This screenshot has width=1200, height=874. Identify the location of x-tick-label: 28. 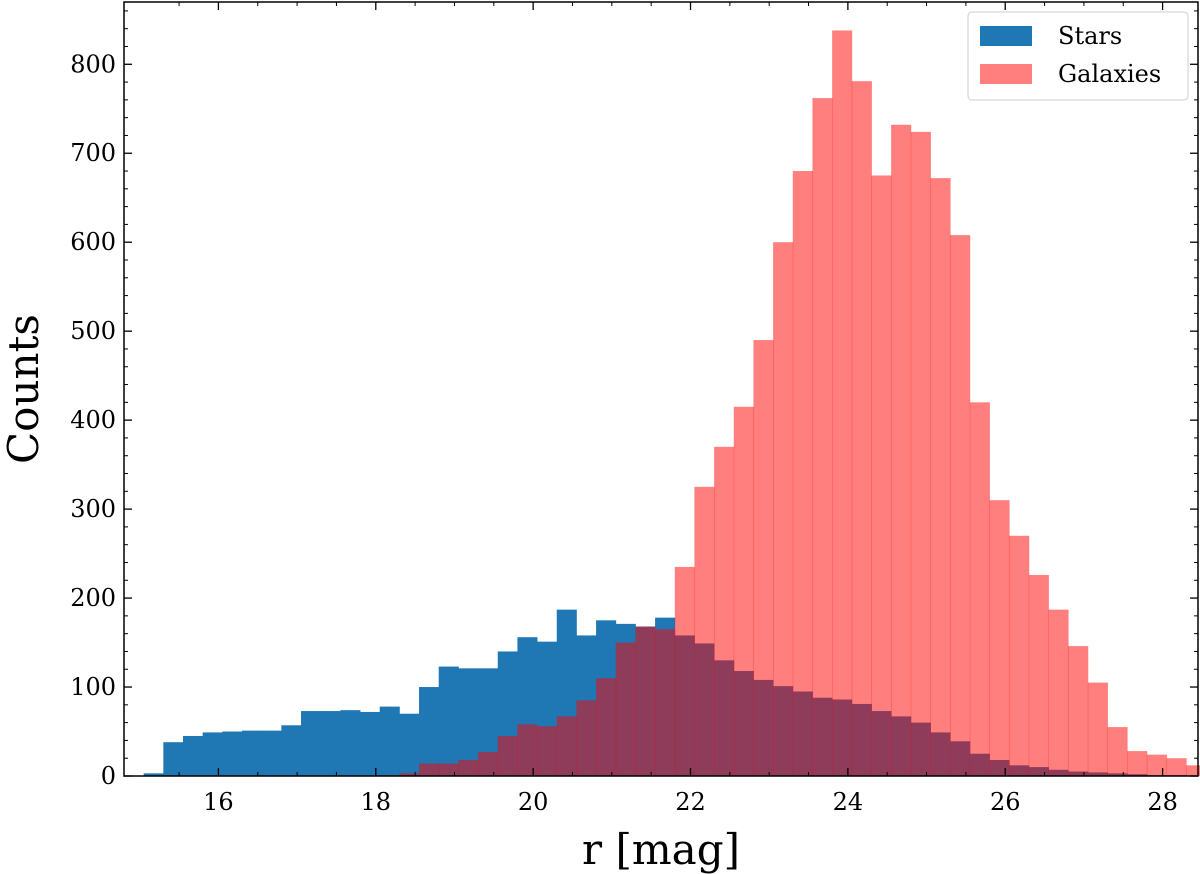
(1162, 802).